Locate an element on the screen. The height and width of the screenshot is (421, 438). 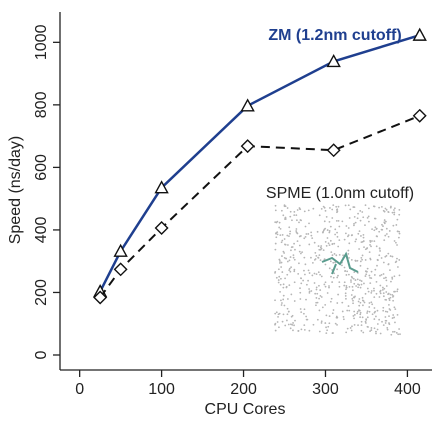
x-tick-label: 400 is located at coordinates (407, 389).